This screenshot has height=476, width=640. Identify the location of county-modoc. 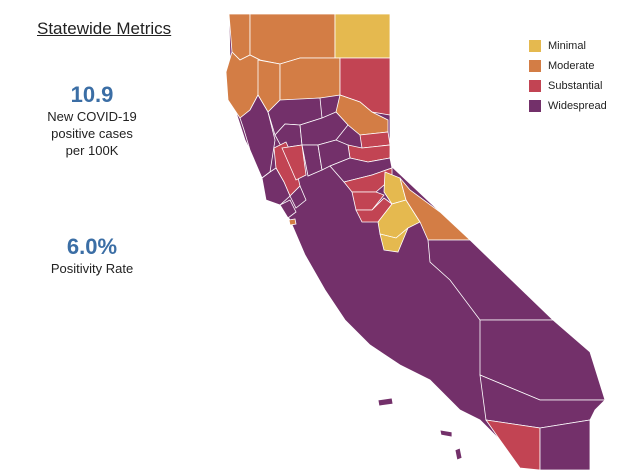
(362, 36).